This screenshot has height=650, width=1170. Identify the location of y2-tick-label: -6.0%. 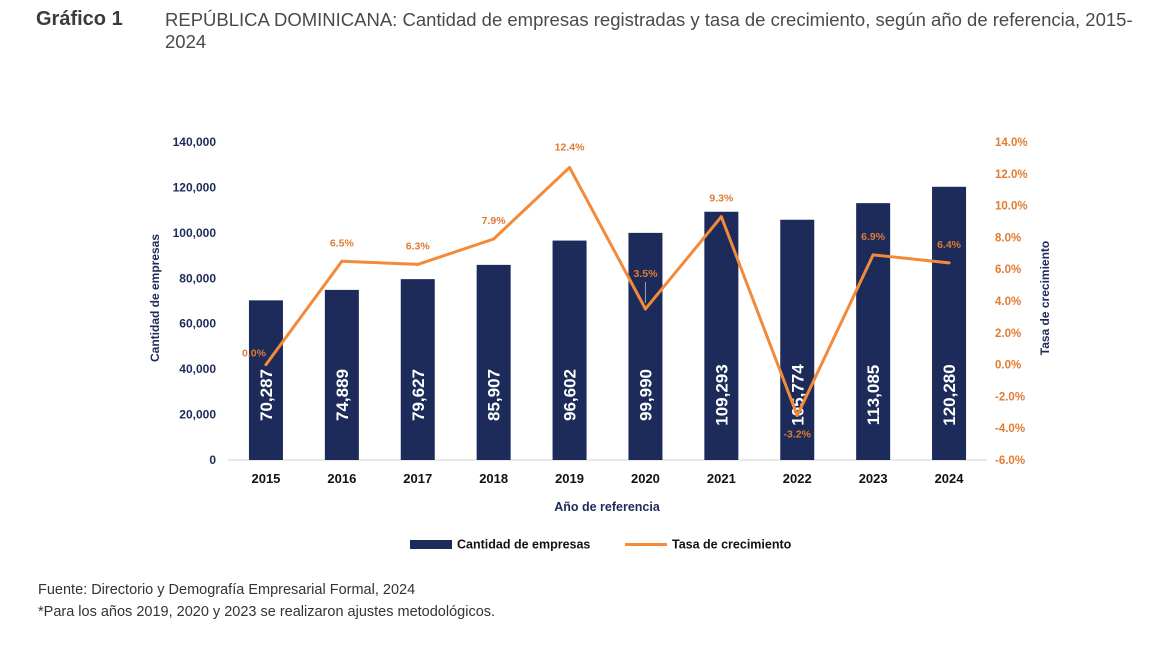
(1010, 461).